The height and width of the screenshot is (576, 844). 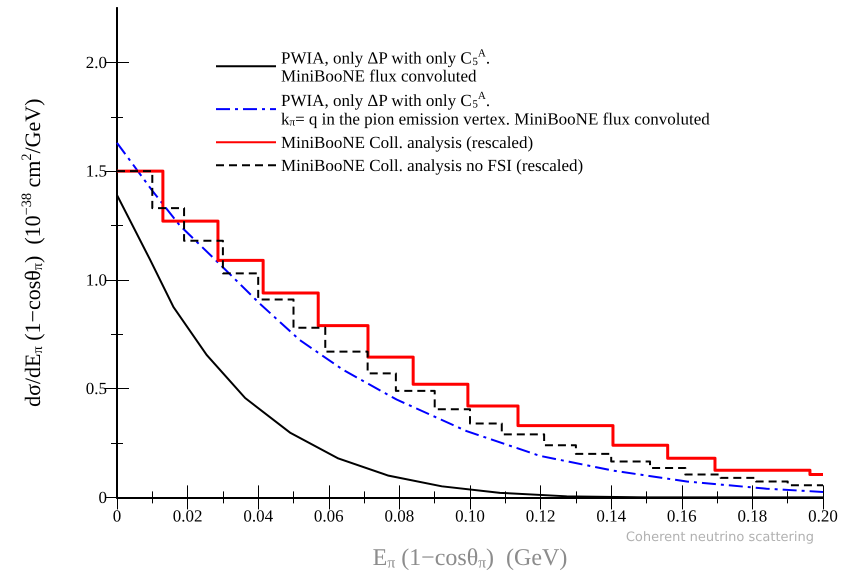 What do you see at coordinates (681, 516) in the screenshot?
I see `x-tick-label: 0.16` at bounding box center [681, 516].